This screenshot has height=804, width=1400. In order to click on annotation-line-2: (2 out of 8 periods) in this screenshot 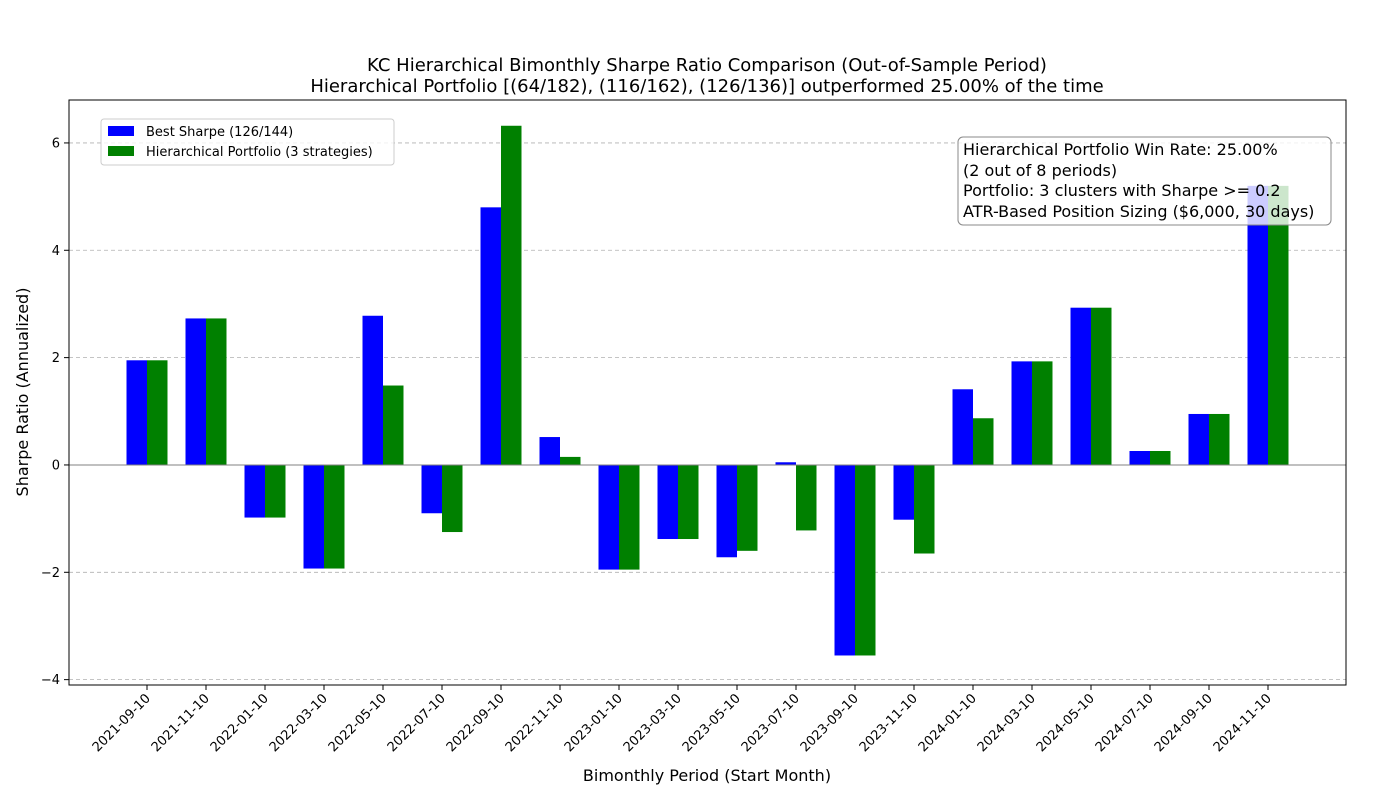, I will do `click(1040, 170)`.